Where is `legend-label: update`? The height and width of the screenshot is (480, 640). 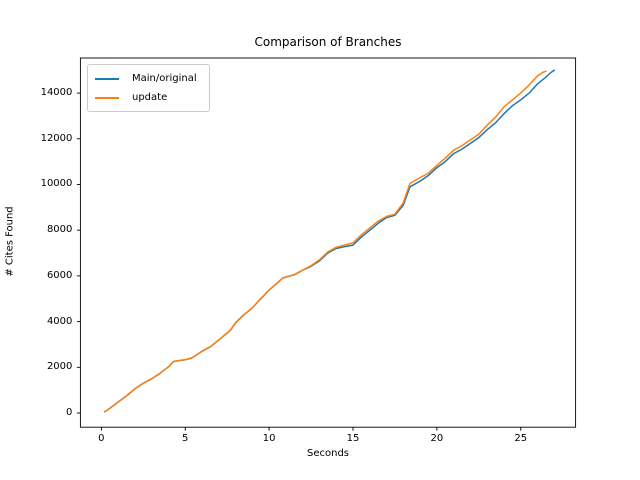 legend-label: update is located at coordinates (150, 97).